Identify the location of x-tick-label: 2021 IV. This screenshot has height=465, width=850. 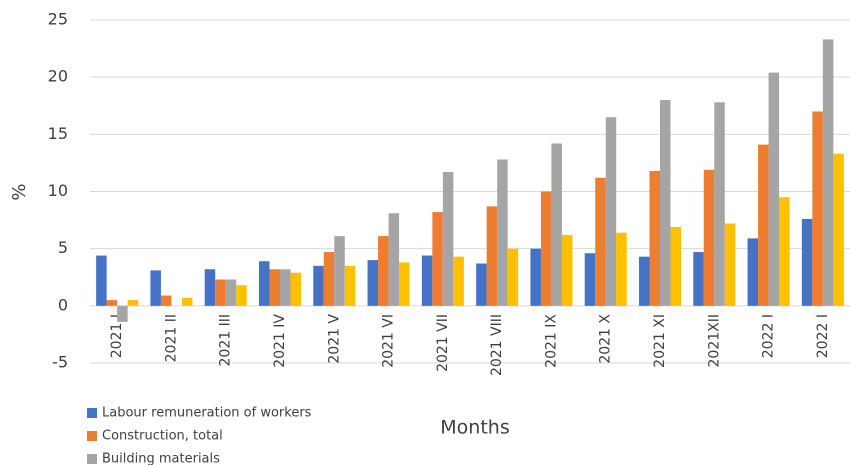
(280, 341).